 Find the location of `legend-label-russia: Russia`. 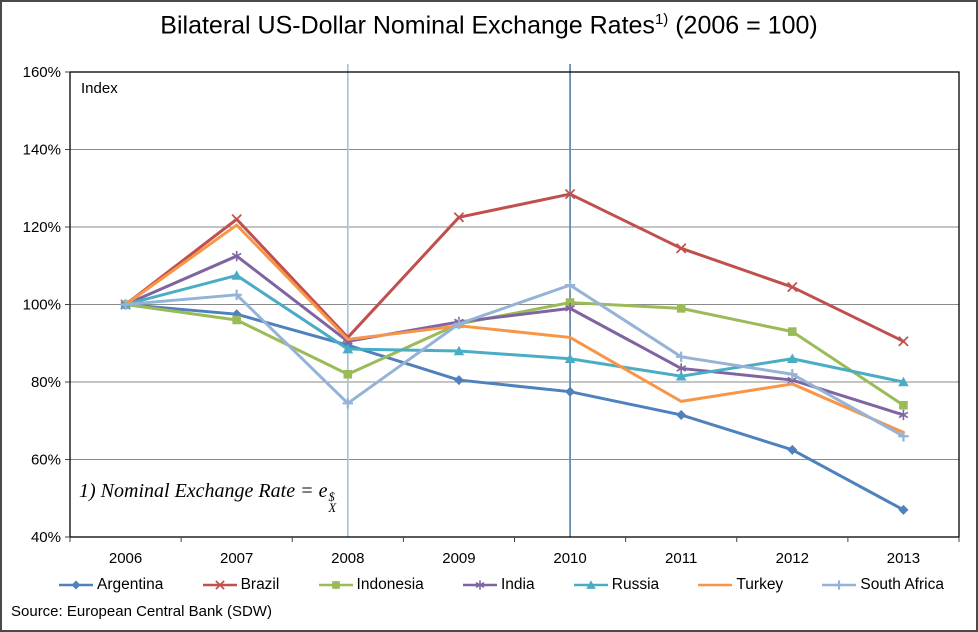

legend-label-russia: Russia is located at coordinates (635, 584).